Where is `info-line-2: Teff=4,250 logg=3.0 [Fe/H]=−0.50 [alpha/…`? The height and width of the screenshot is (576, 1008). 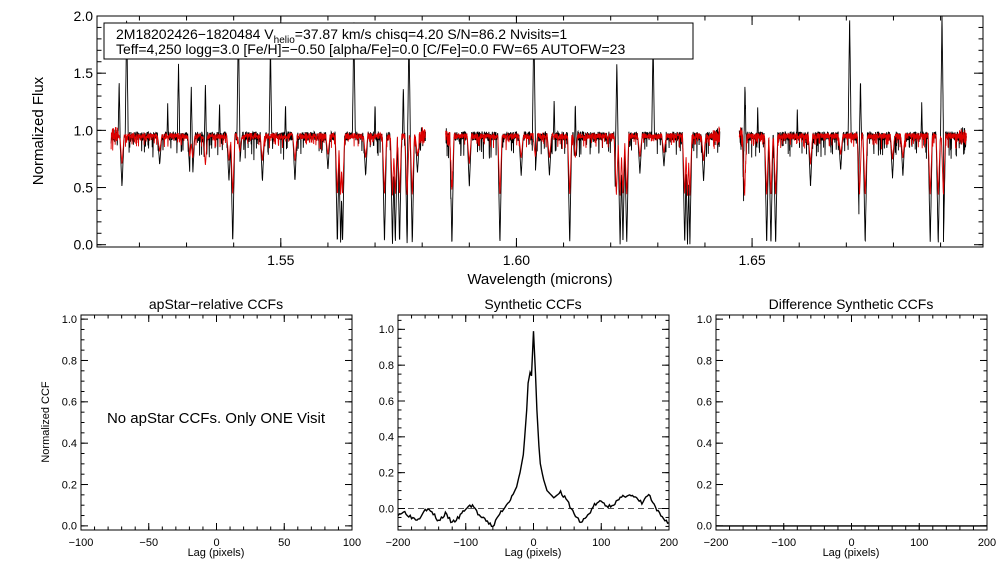 info-line-2: Teff=4,250 logg=3.0 [Fe/H]=−0.50 [alpha/… is located at coordinates (370, 49).